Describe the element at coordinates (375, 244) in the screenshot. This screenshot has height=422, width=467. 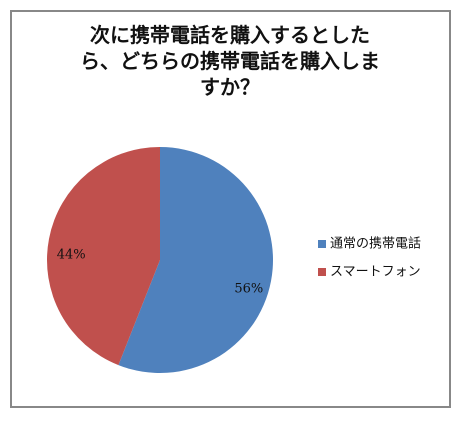
I see `legend-label: 通常の携帯電話` at that location.